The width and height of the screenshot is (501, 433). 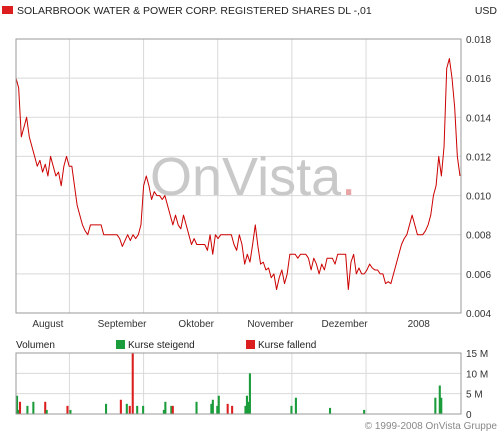 What do you see at coordinates (161, 345) in the screenshot?
I see `legend-rising-label: Kurse steigend` at bounding box center [161, 345].